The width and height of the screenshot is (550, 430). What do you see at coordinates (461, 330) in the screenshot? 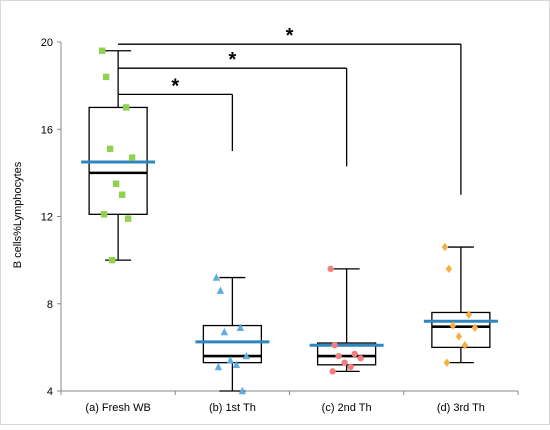
I see `iqr-box` at bounding box center [461, 330].